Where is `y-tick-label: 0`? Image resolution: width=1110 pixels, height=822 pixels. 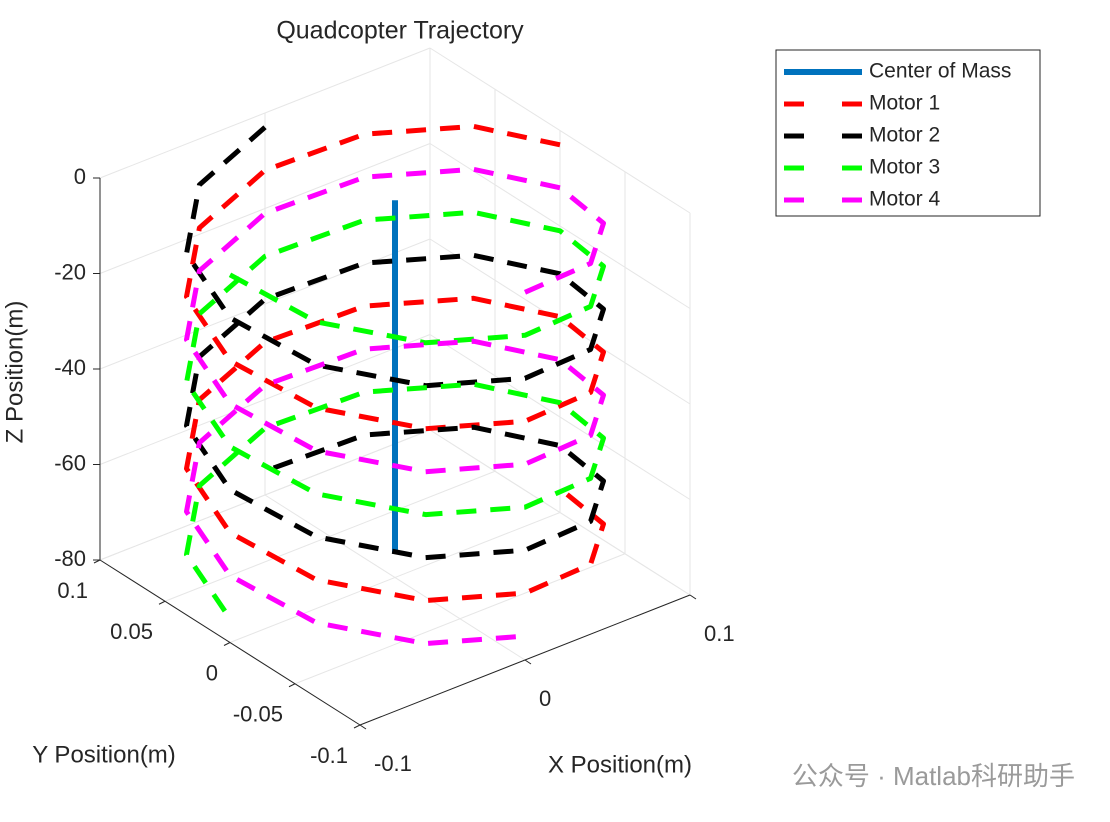 y-tick-label: 0 is located at coordinates (212, 672).